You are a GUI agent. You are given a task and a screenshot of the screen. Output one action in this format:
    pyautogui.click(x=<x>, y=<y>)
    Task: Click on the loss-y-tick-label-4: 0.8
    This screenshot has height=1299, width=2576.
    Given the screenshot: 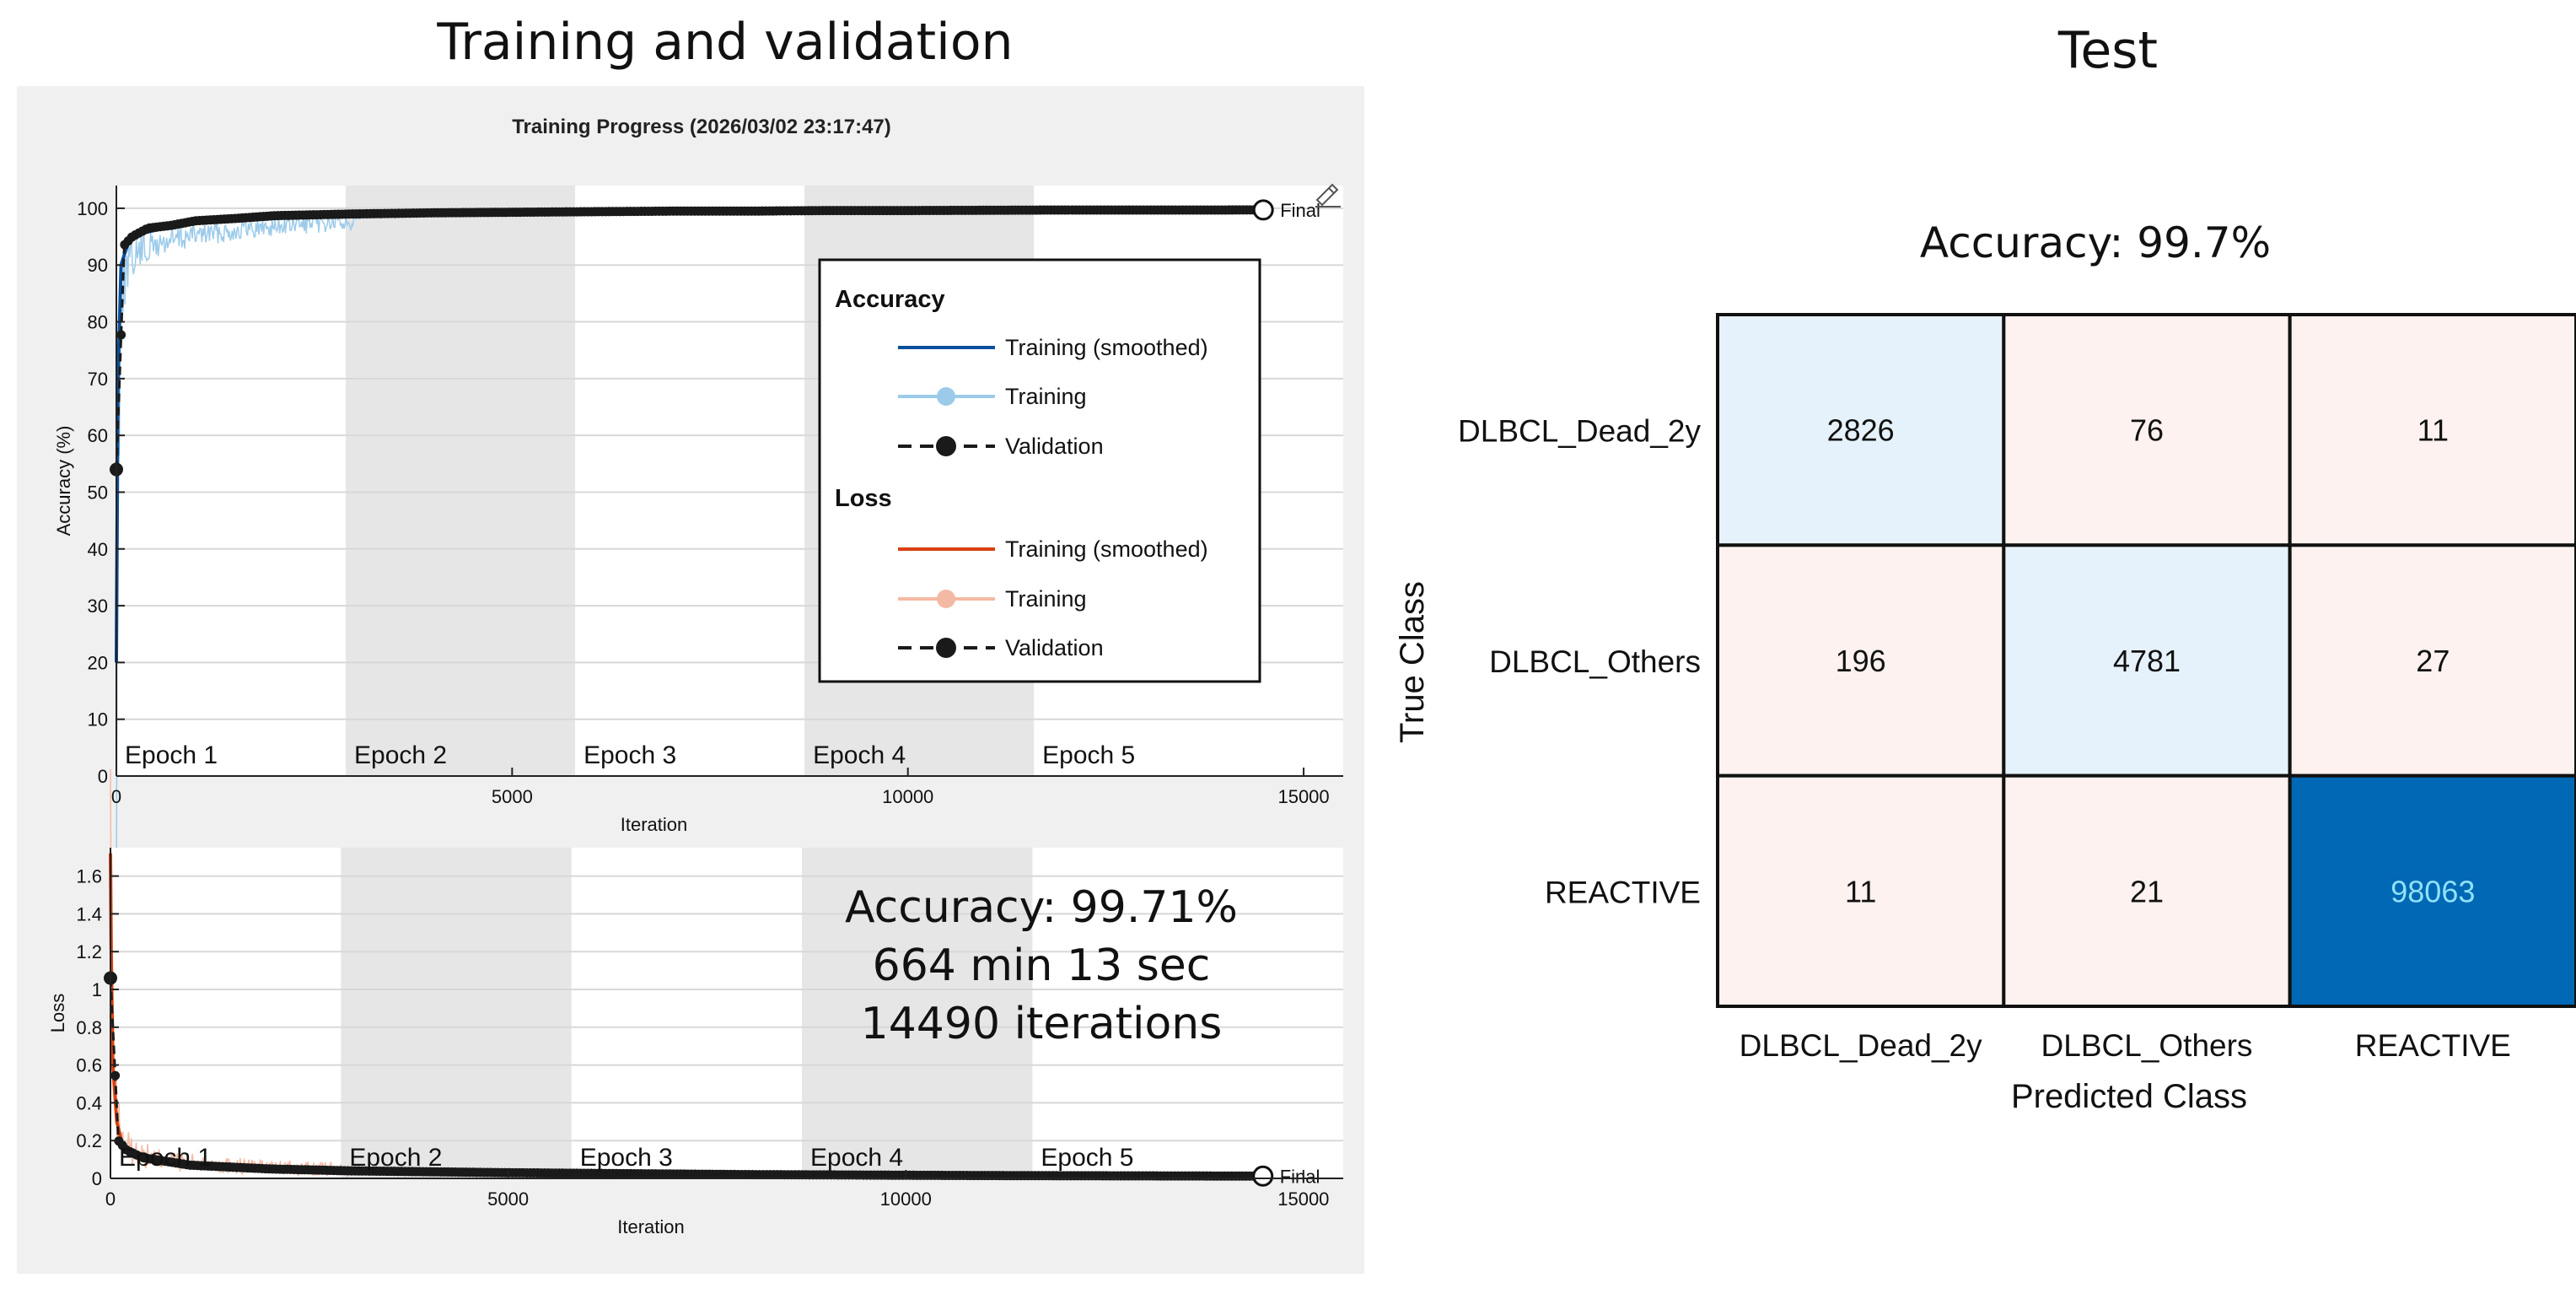 What is the action you would take?
    pyautogui.click(x=89, y=1027)
    